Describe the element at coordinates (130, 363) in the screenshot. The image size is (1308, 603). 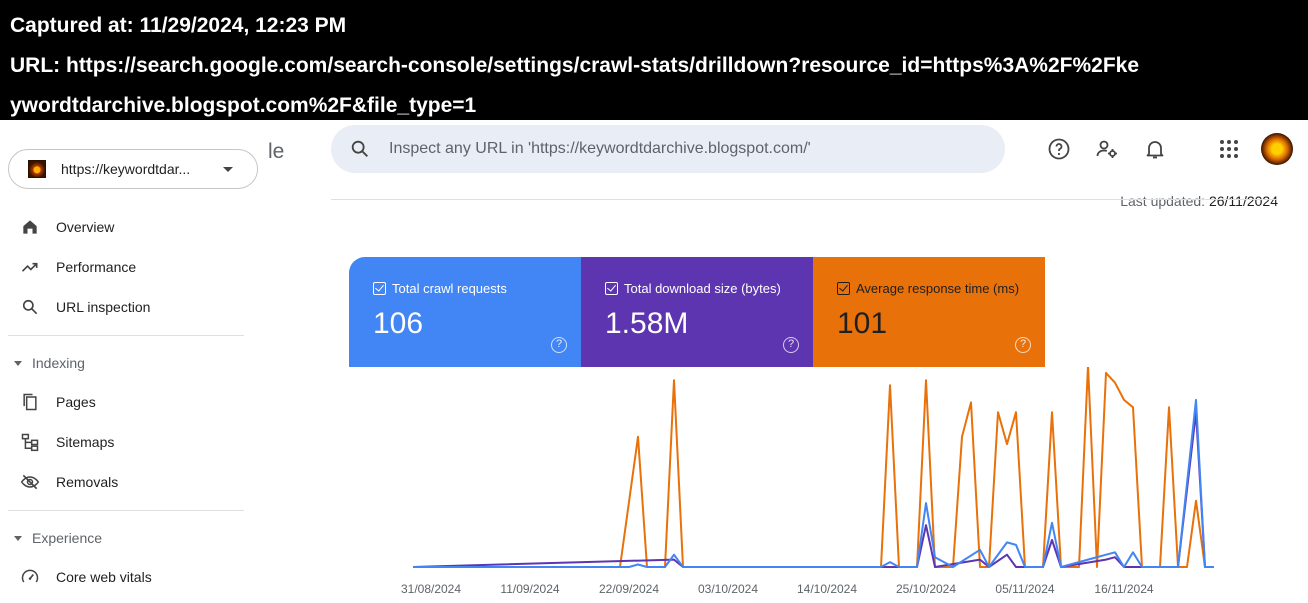
I see `section-indexing-toggle: Indexing` at that location.